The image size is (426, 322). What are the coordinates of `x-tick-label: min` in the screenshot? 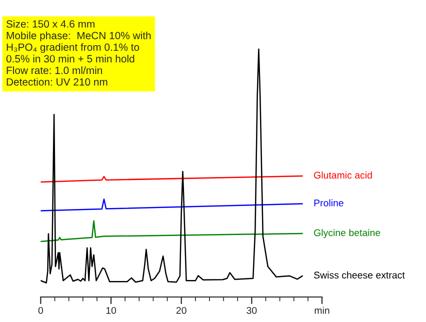 It's located at (322, 310).